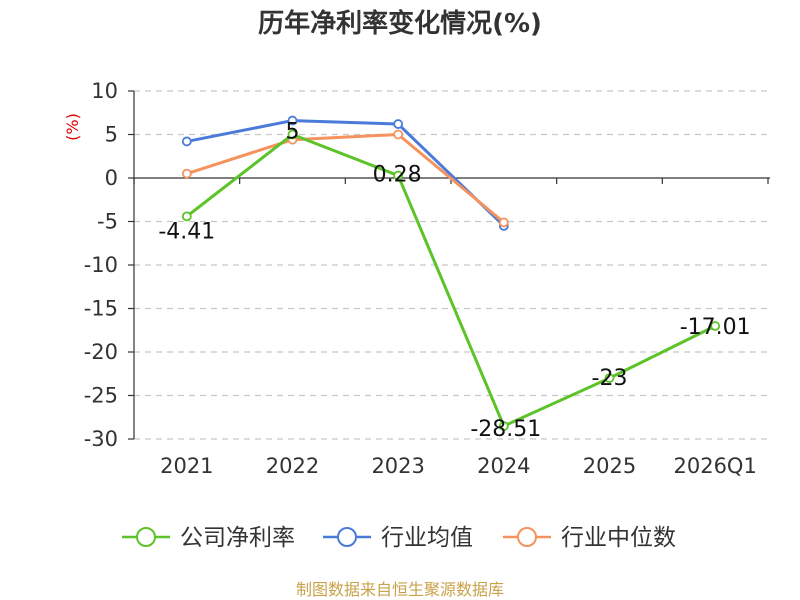 This screenshot has width=800, height=600. I want to click on data-label: 0.28, so click(397, 175).